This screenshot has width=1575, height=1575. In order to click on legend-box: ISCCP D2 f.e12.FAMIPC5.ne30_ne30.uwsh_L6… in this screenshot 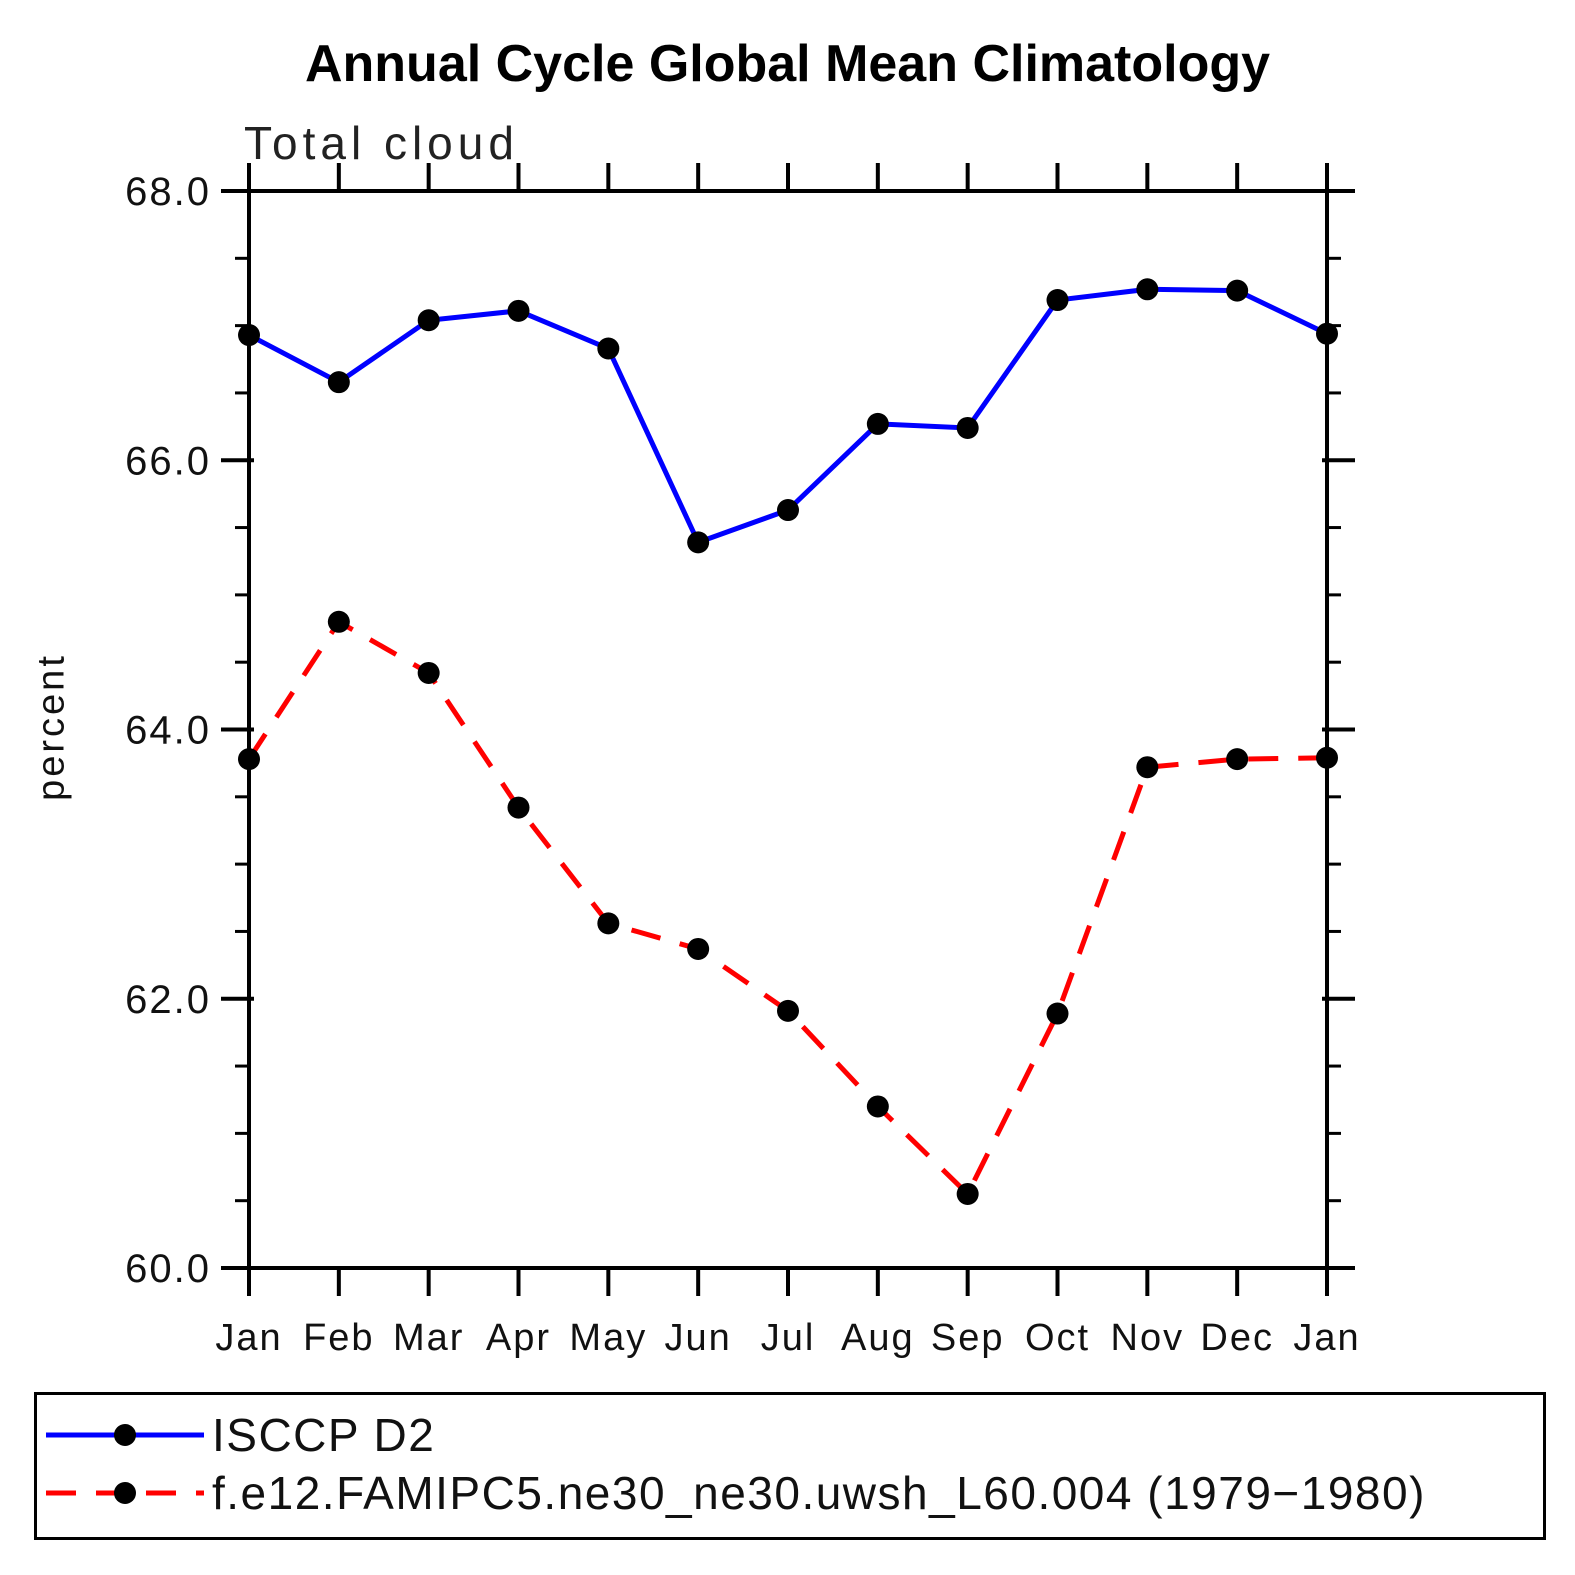, I will do `click(790, 1466)`.